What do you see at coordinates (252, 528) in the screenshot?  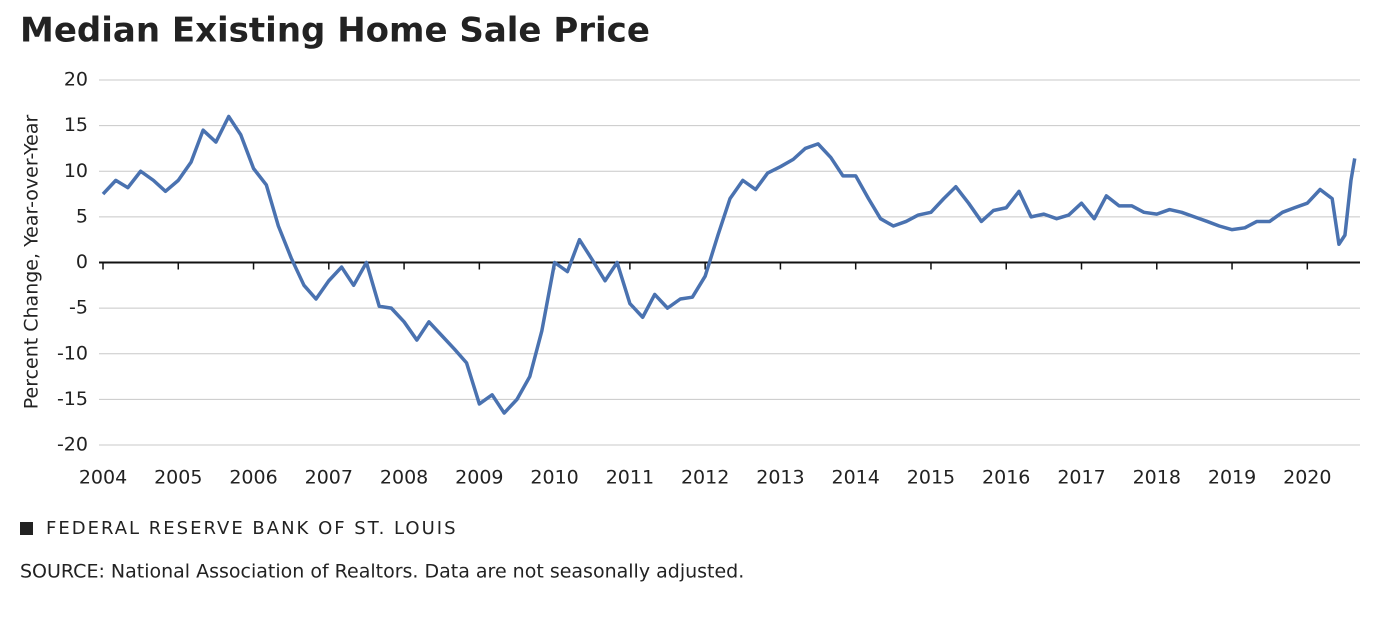 I see `brand: FEDERAL RESERVE BANK OF ST. LOUIS` at bounding box center [252, 528].